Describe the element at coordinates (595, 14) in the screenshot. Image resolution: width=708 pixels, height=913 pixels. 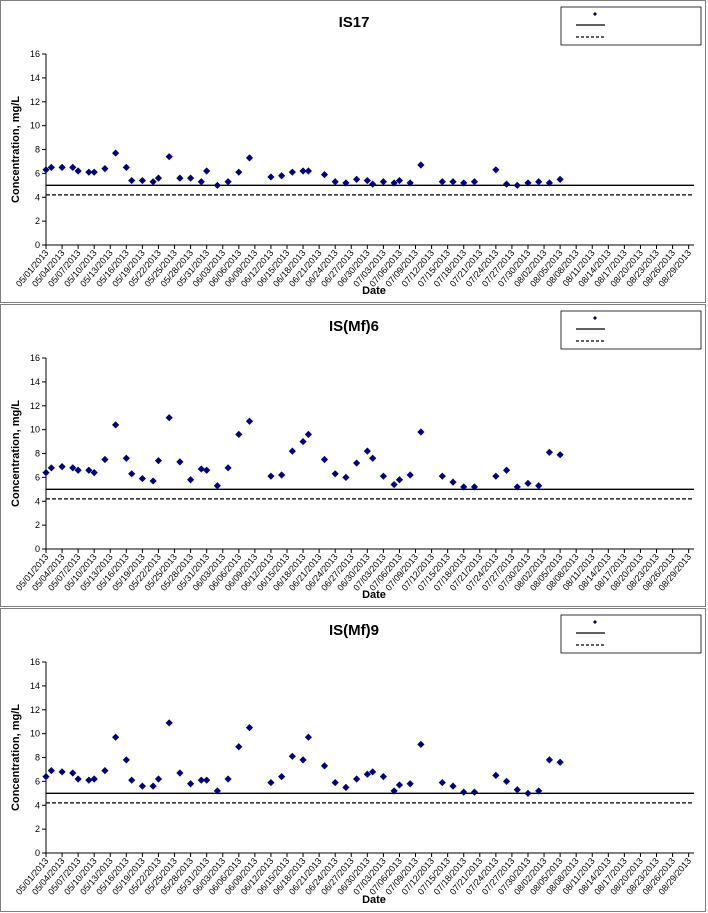
I see `legend-marker` at that location.